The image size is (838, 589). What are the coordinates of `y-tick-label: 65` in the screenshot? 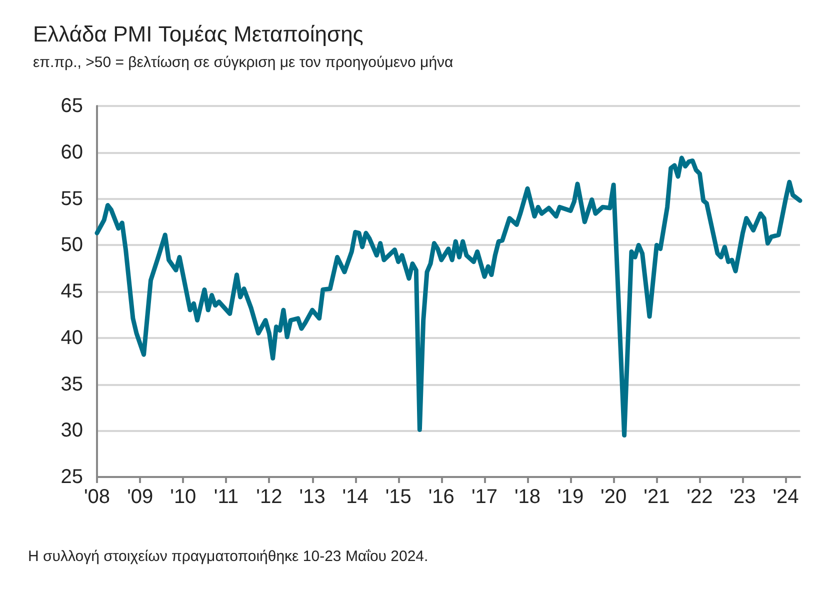 It's located at (71, 106).